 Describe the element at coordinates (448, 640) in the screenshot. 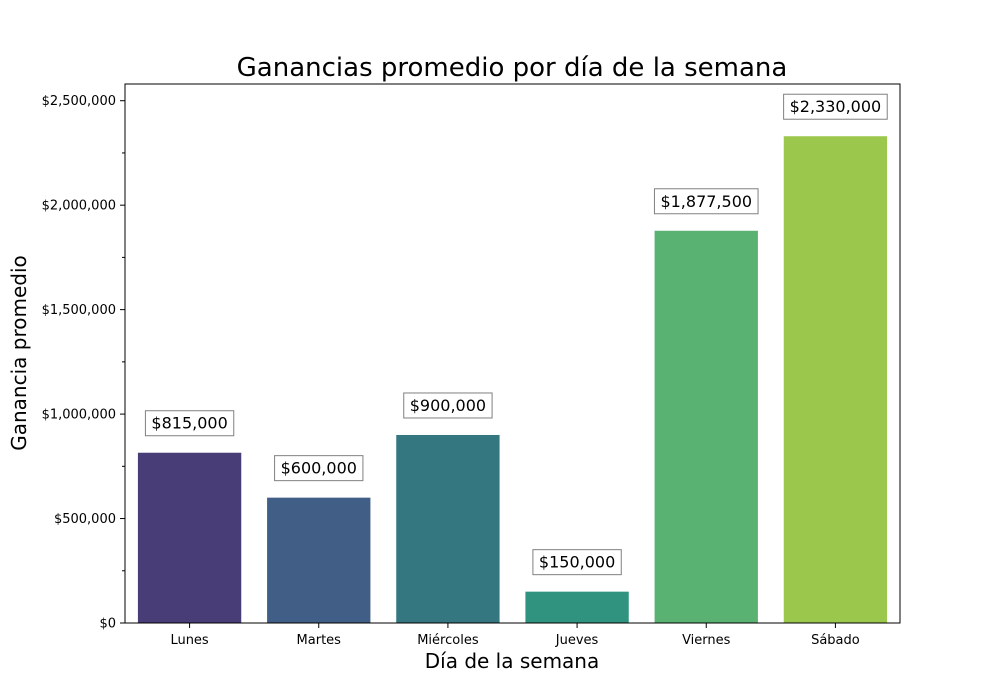

I see `x-tick-label: Miércoles` at that location.